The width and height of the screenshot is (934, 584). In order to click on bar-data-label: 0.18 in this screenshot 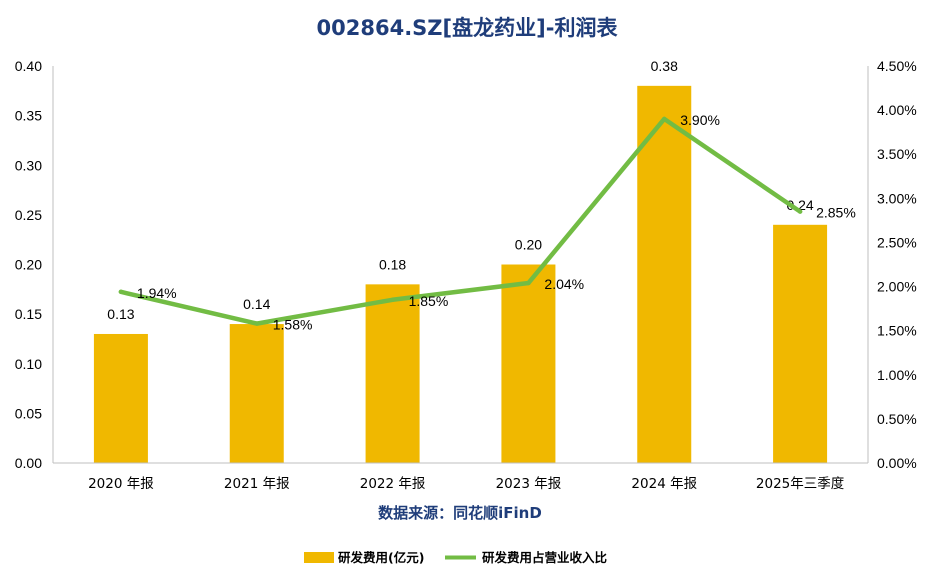, I will do `click(392, 264)`.